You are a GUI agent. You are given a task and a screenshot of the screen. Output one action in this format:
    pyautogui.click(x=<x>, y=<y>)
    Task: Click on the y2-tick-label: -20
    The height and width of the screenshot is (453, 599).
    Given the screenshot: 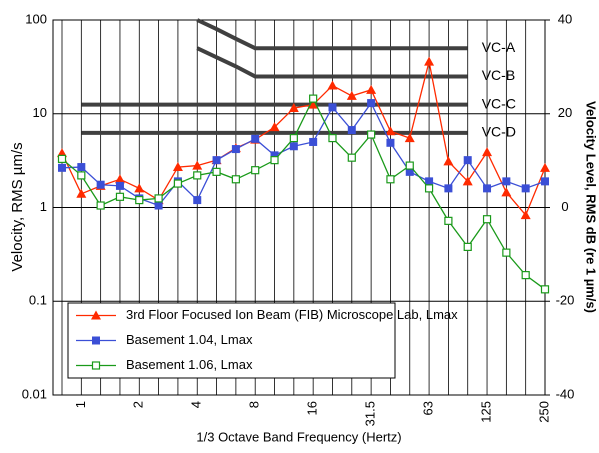 What is the action you would take?
    pyautogui.click(x=565, y=300)
    